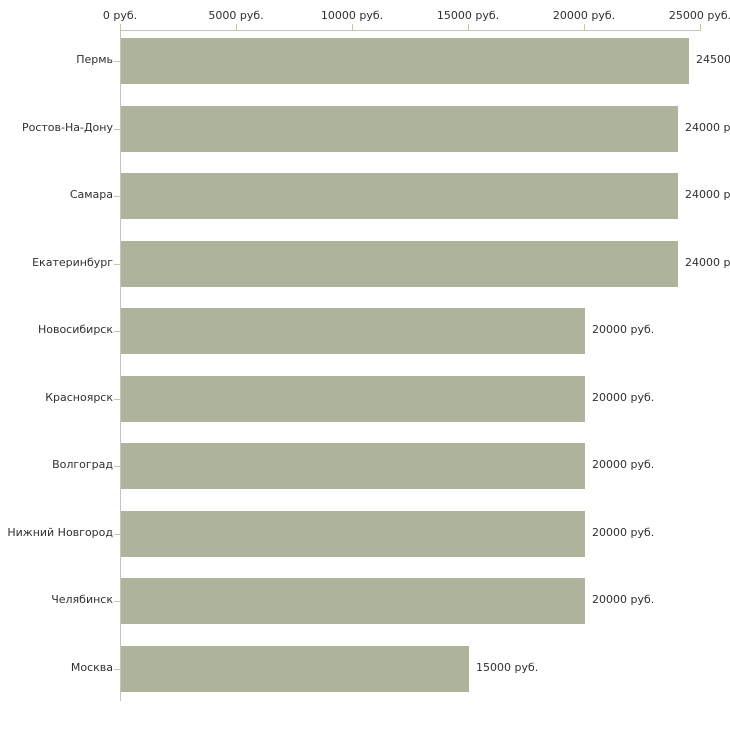 The height and width of the screenshot is (730, 730). Describe the element at coordinates (82, 464) in the screenshot. I see `category-label: Волгоград` at that location.